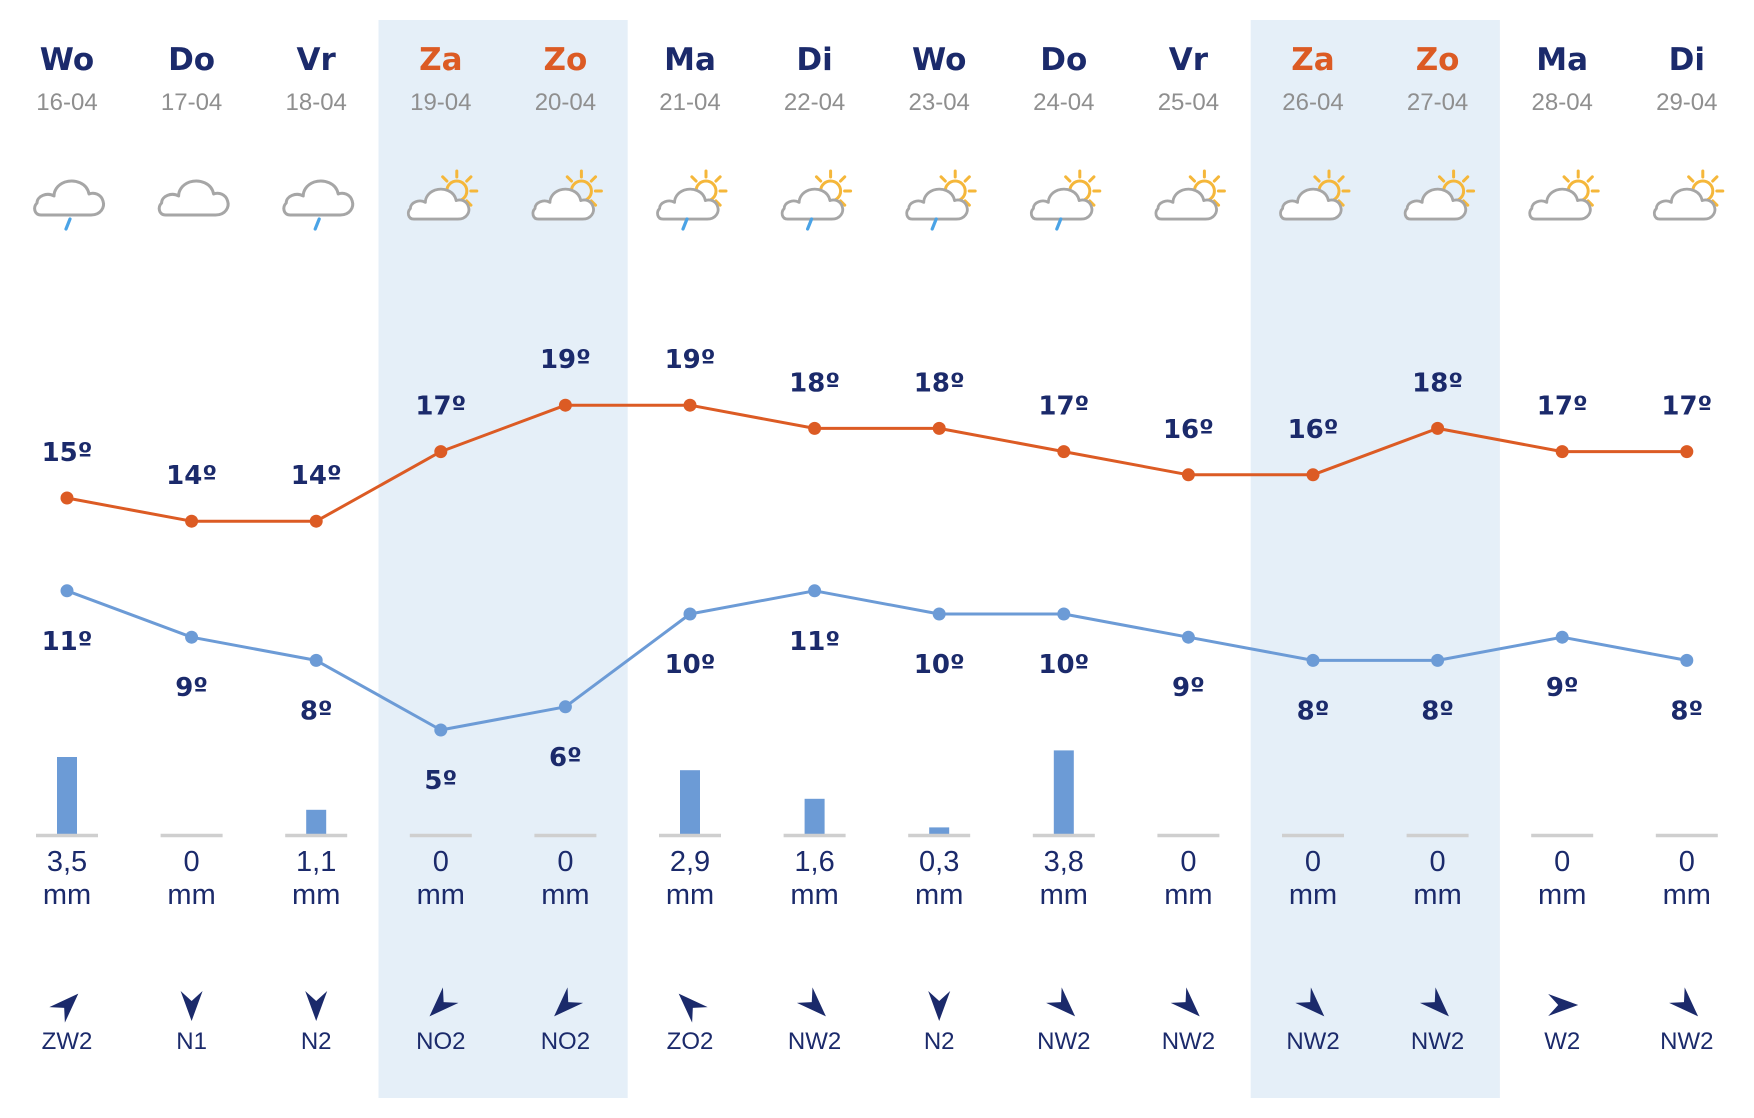  I want to click on day-name: Za, so click(1312, 60).